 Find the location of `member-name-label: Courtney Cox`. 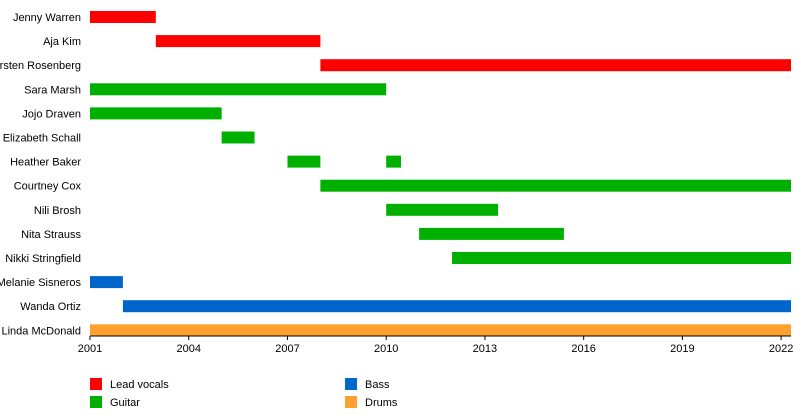

member-name-label: Courtney Cox is located at coordinates (48, 187).